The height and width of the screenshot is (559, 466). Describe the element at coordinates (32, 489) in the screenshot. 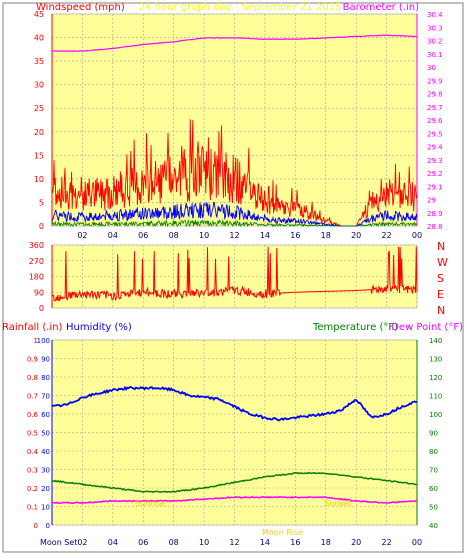

I see `rain-tick-label: 0.2` at that location.